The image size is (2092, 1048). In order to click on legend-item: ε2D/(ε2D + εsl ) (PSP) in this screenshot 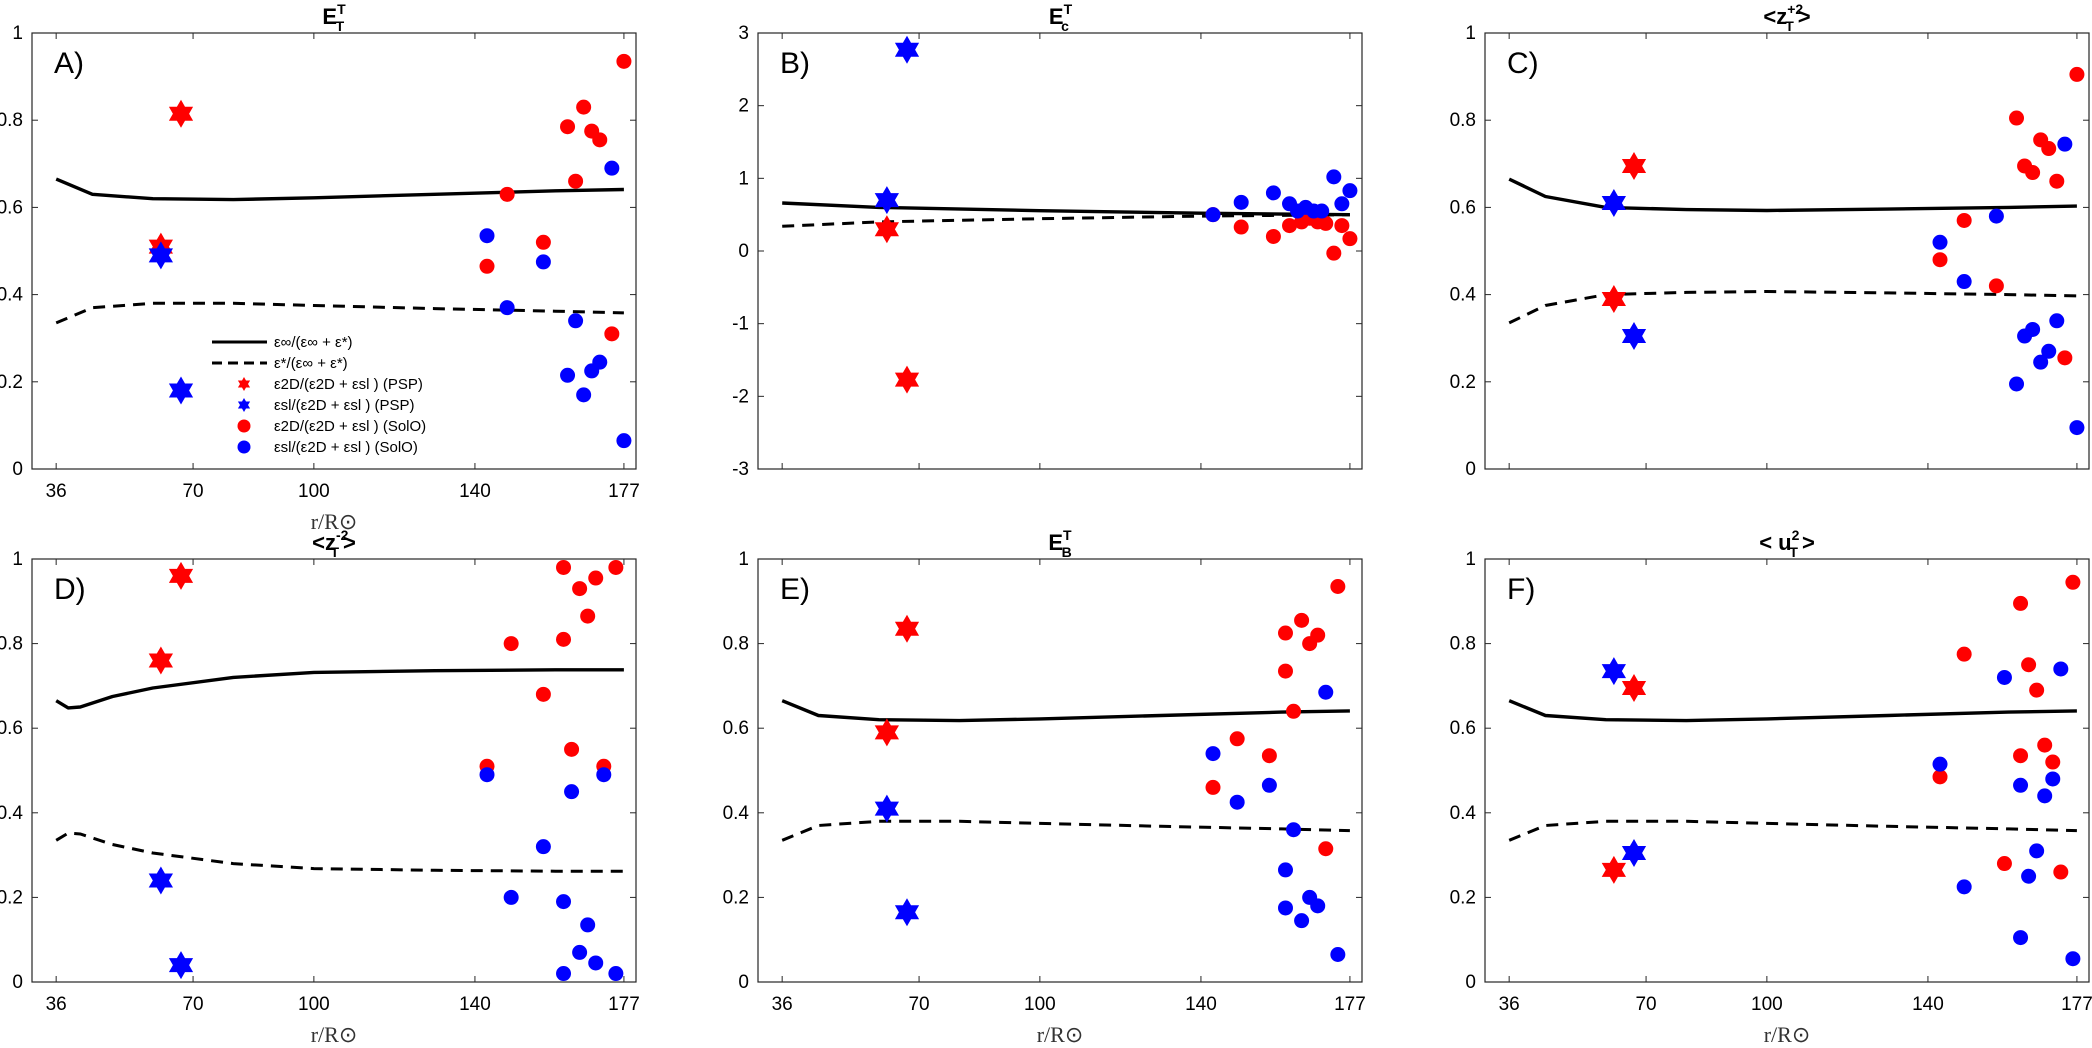, I will do `click(330, 384)`.